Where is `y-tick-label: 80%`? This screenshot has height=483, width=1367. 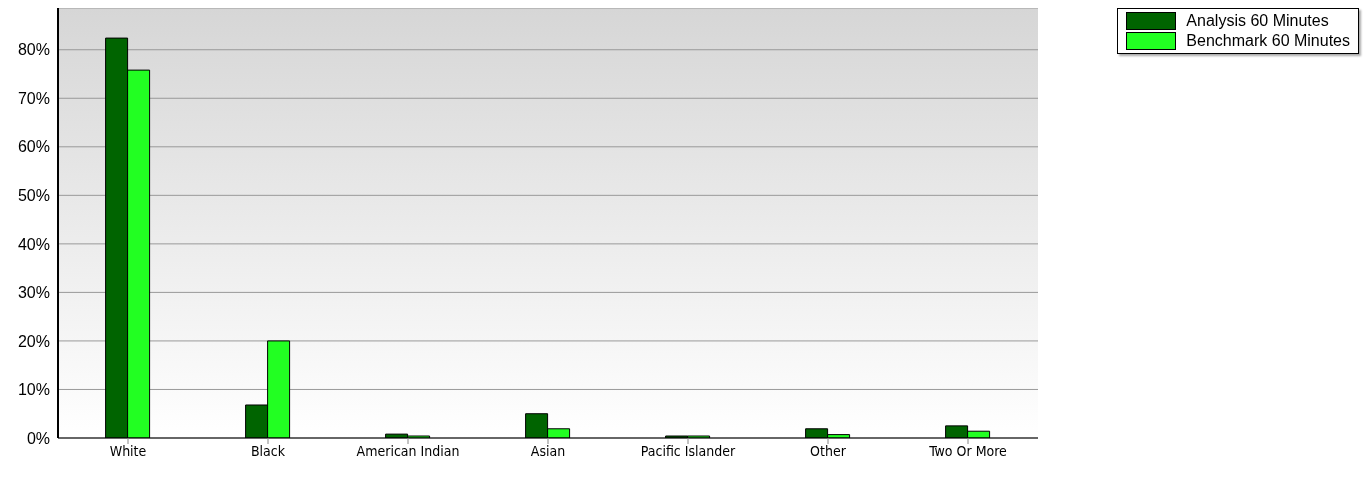 y-tick-label: 80% is located at coordinates (33, 50).